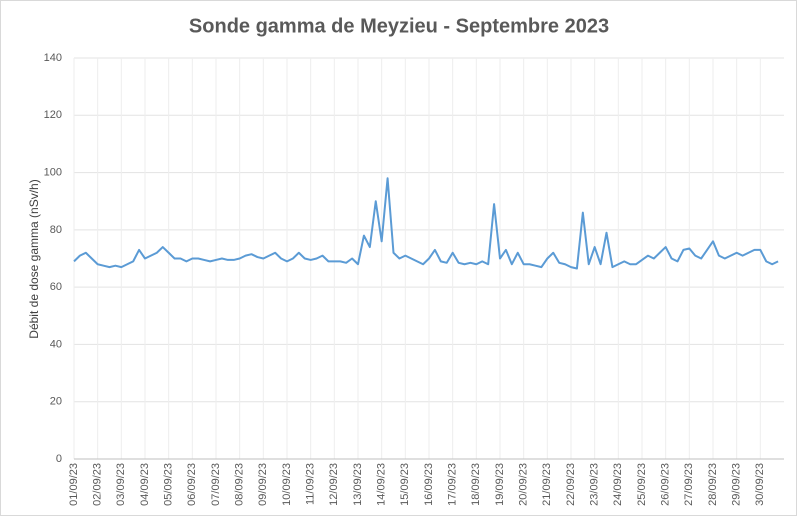 The width and height of the screenshot is (797, 521). What do you see at coordinates (53, 115) in the screenshot?
I see `y-tick-label: 120` at bounding box center [53, 115].